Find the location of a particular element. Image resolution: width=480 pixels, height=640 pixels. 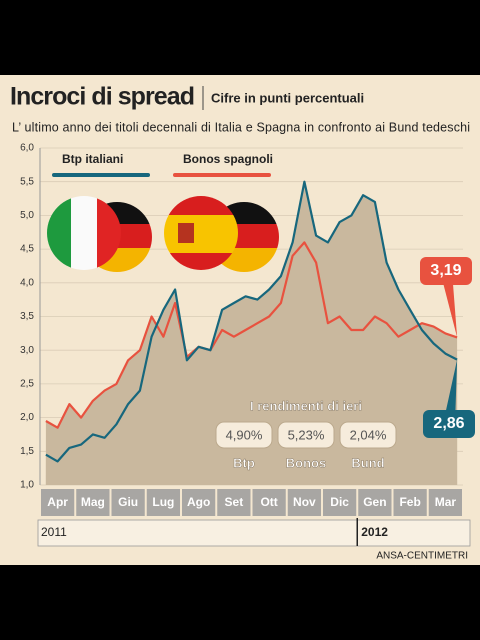

data-label: 2,86 is located at coordinates (448, 423).